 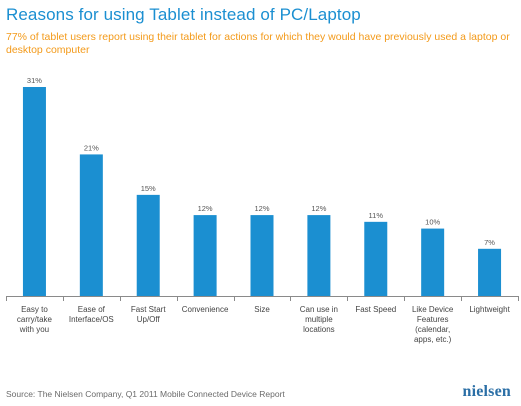 I want to click on bar-value-label: 21%, so click(x=91, y=147).